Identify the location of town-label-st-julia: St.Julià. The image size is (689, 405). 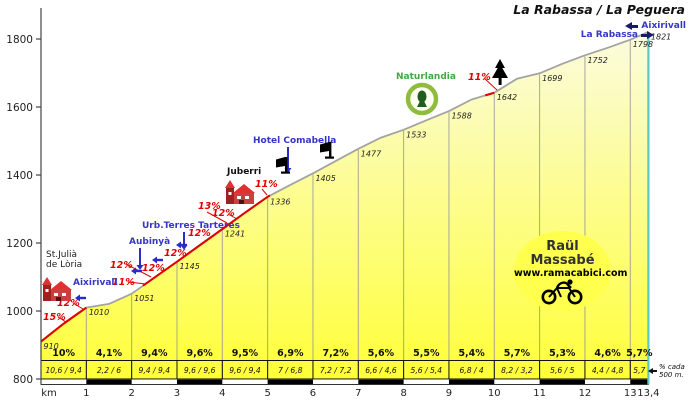
(61, 255).